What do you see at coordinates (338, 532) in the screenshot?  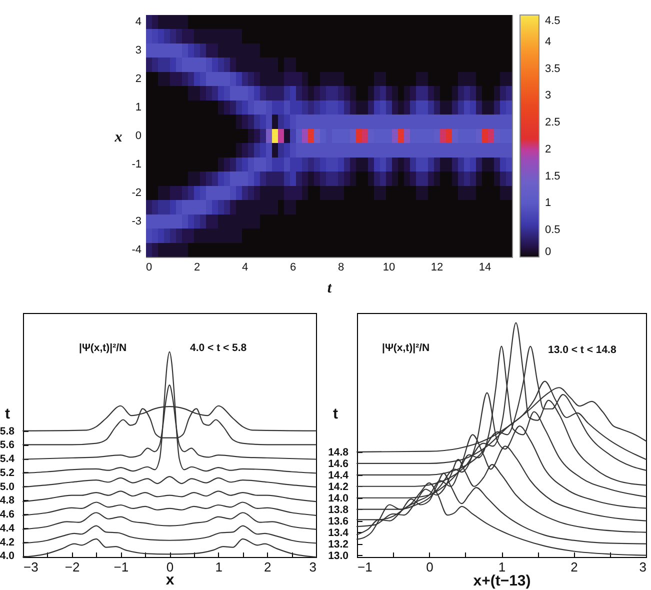 I see `y-tick-label: 13.4` at bounding box center [338, 532].